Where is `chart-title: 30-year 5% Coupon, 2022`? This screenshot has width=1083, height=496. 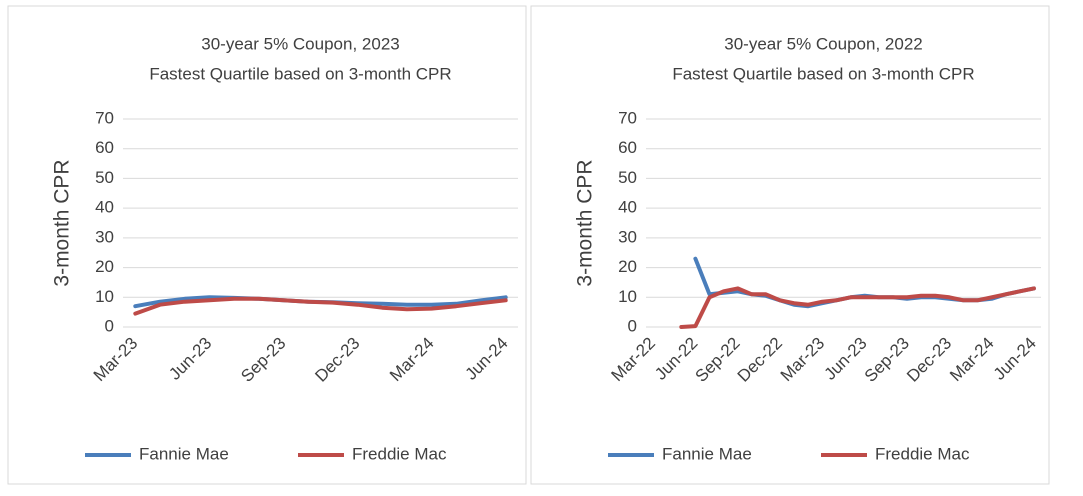 chart-title: 30-year 5% Coupon, 2022 is located at coordinates (823, 43).